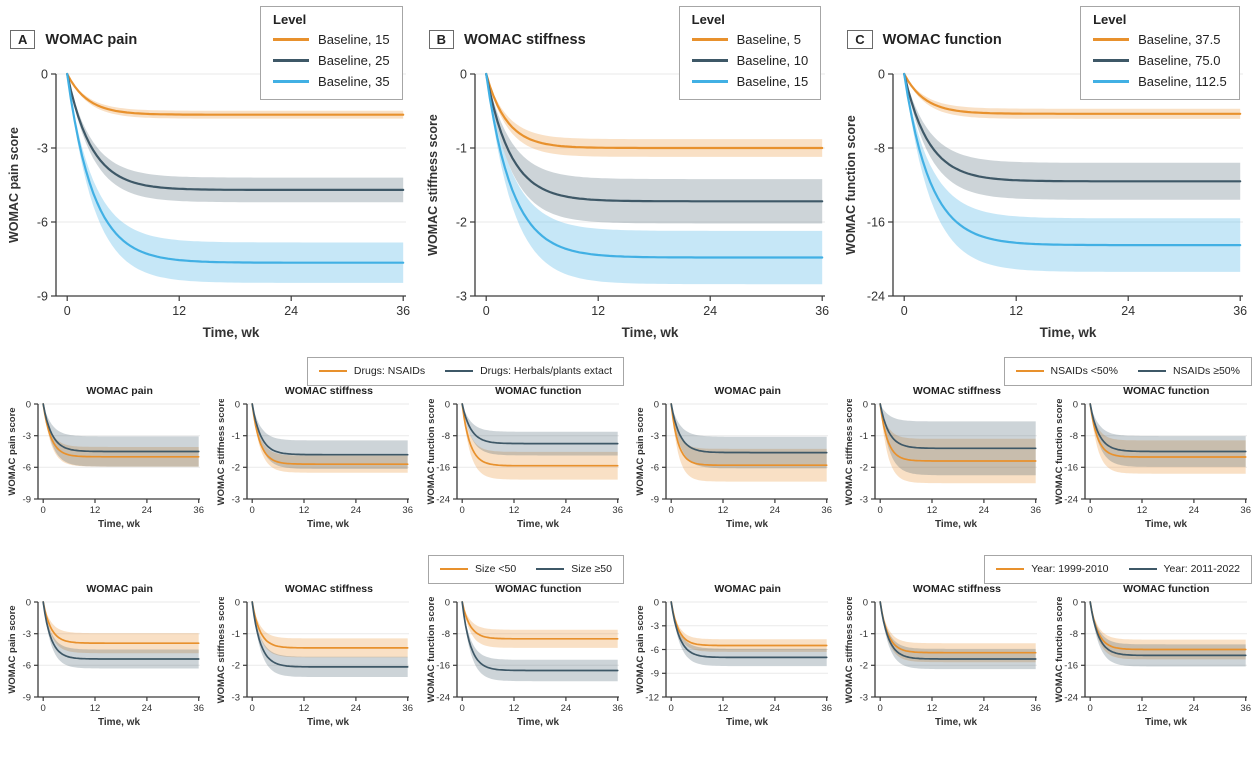 The height and width of the screenshot is (760, 1256). I want to click on legend-item: Baseline, 25, so click(331, 60).